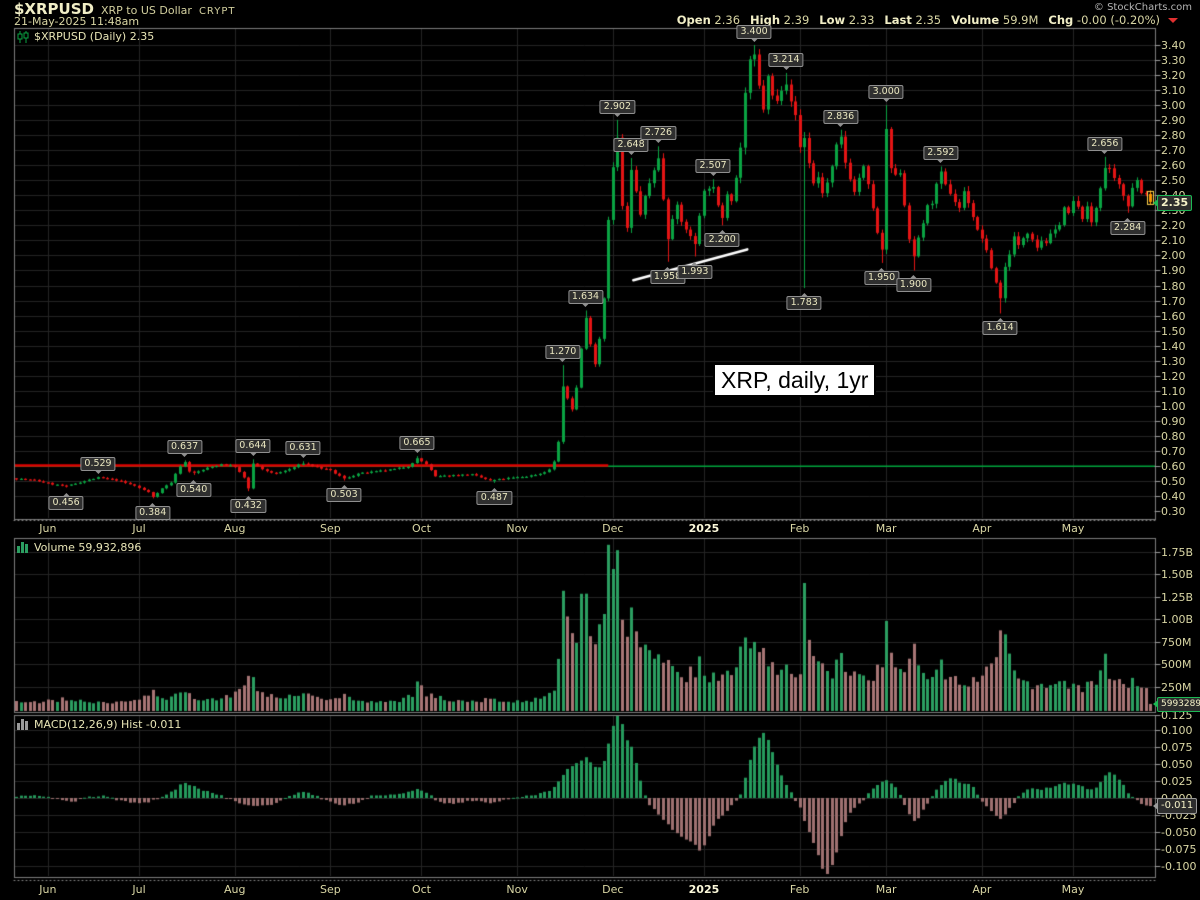 The image size is (1200, 900). What do you see at coordinates (780, 20) in the screenshot?
I see `quote-high: High 2.39` at bounding box center [780, 20].